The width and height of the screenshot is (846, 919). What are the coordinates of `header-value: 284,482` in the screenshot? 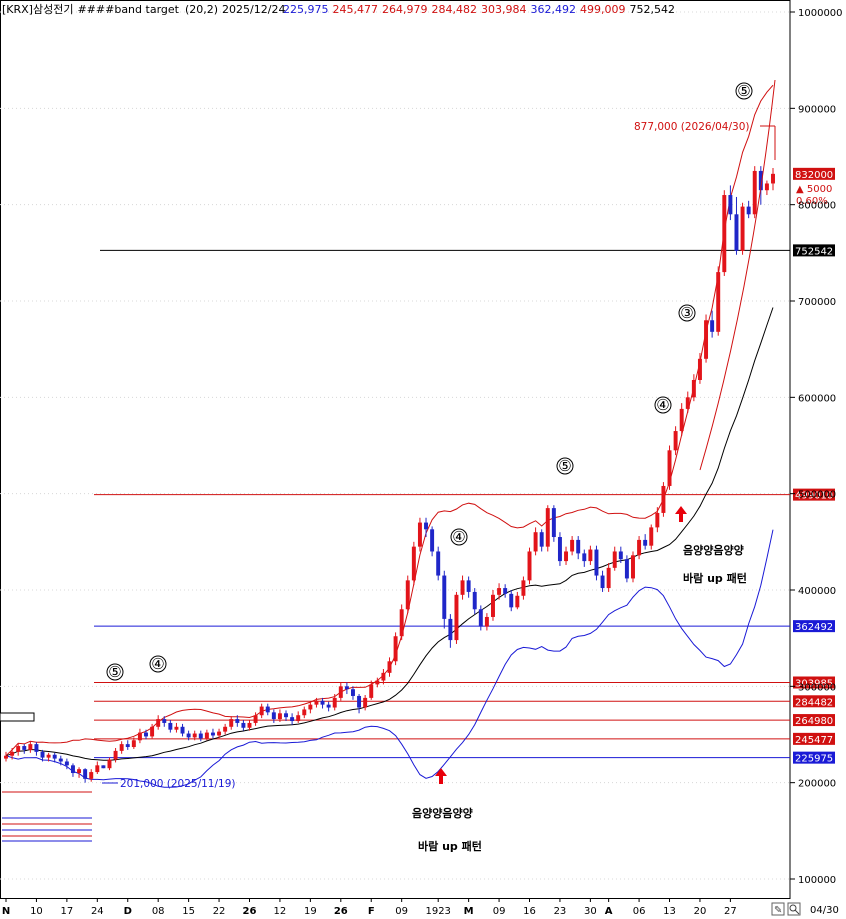 It's located at (455, 9).